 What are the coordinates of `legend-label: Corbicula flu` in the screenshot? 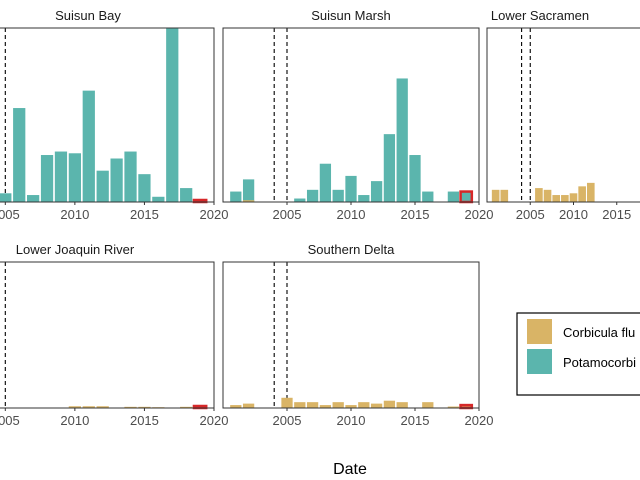 It's located at (599, 332).